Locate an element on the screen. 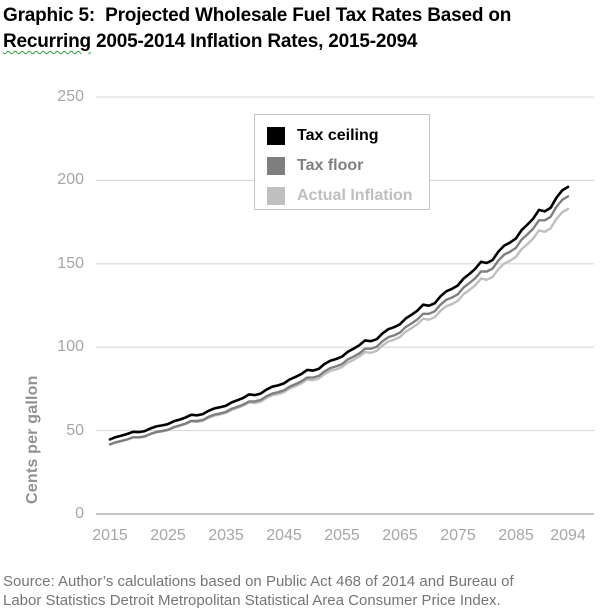 This screenshot has width=600, height=615. actual-inflation-swatch-icon is located at coordinates (276, 196).